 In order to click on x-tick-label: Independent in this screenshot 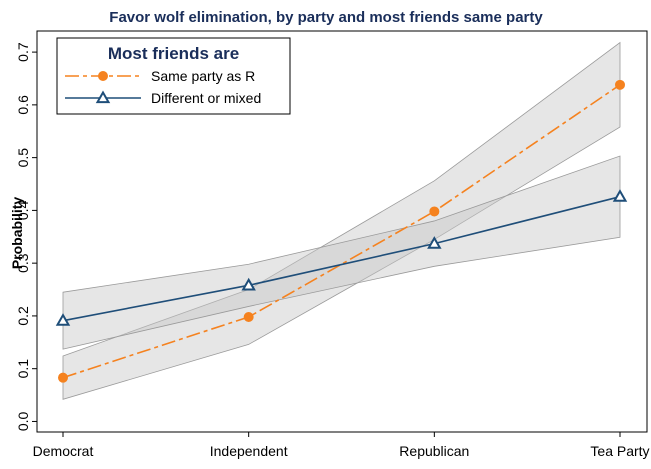, I will do `click(249, 451)`.